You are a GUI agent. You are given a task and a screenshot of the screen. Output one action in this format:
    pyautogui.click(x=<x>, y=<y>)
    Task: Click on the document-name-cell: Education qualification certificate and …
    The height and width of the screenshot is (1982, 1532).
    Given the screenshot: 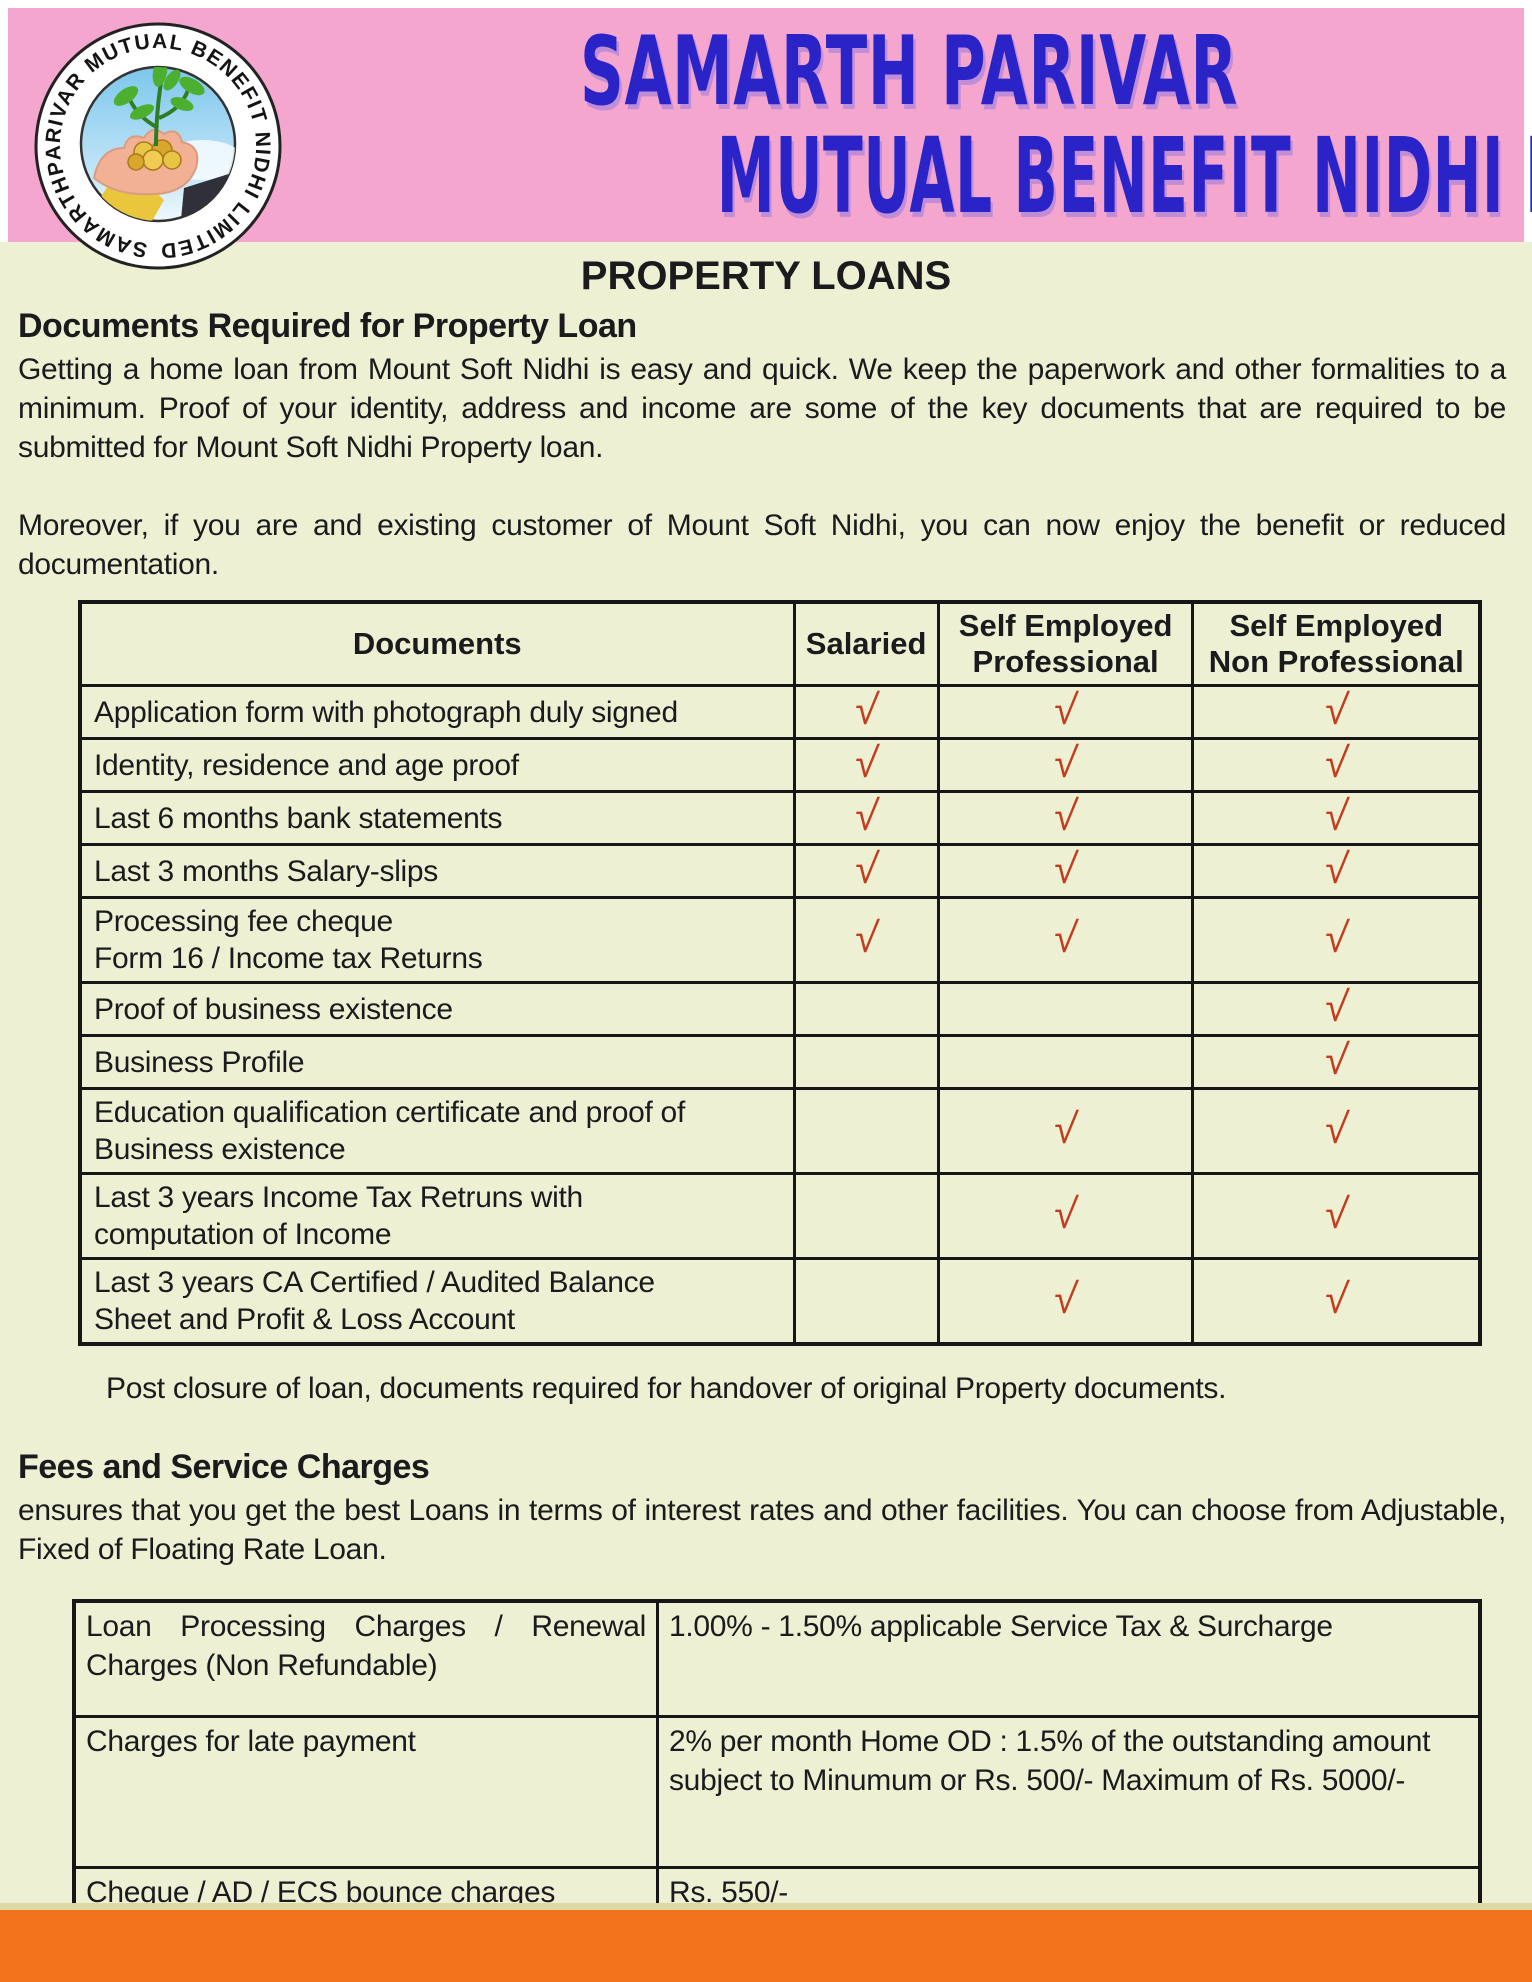 What is the action you would take?
    pyautogui.click(x=437, y=1131)
    